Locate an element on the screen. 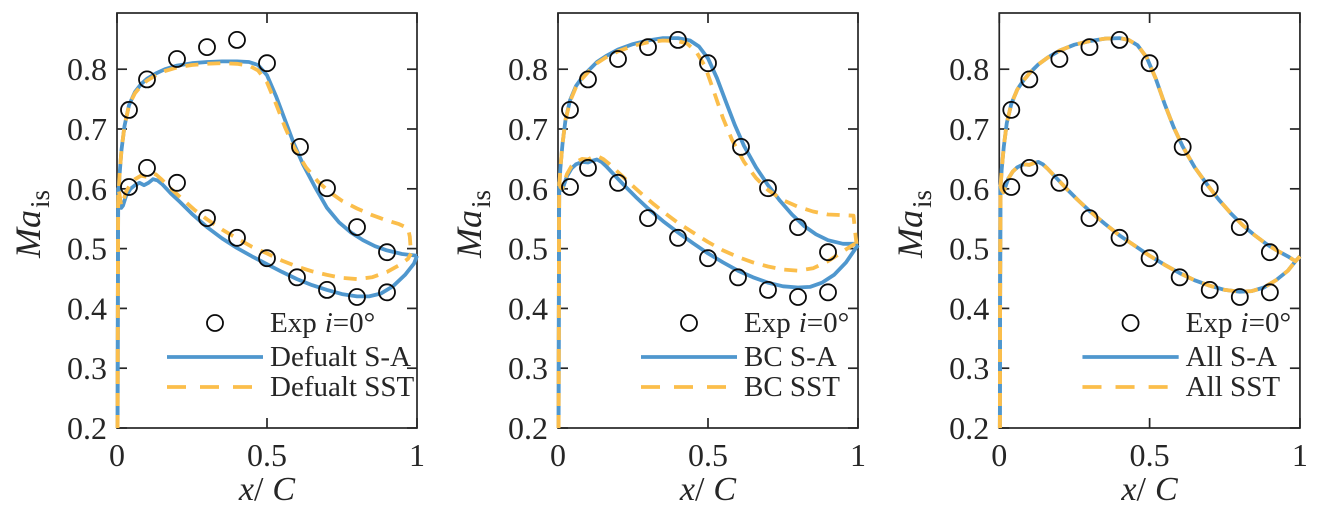 The width and height of the screenshot is (1324, 513). legend-sa-label: Defualt S-A is located at coordinates (340, 357).